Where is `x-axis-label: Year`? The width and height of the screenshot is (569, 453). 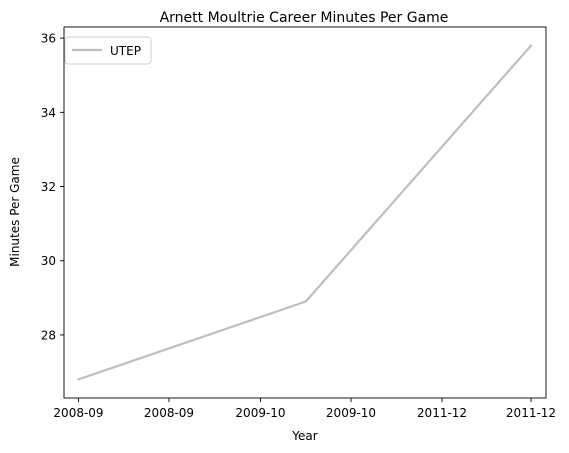 x-axis-label: Year is located at coordinates (304, 436).